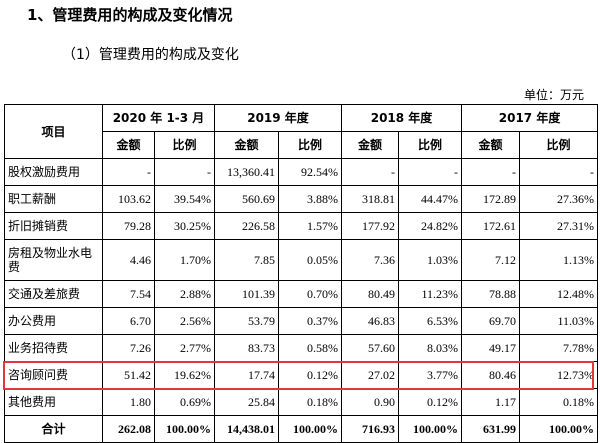 This screenshot has width=600, height=443. I want to click on row-label: 折旧摊销费, so click(53, 226).